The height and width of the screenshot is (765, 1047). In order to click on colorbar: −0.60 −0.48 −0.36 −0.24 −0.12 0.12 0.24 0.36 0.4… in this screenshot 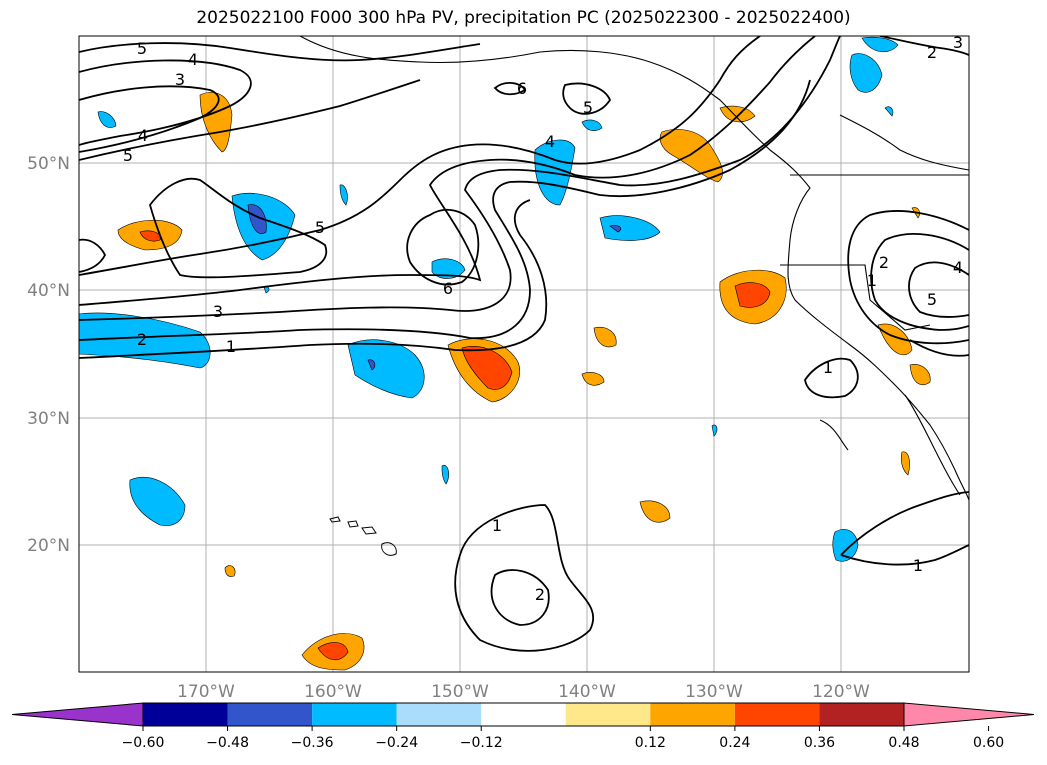, I will do `click(523, 726)`.